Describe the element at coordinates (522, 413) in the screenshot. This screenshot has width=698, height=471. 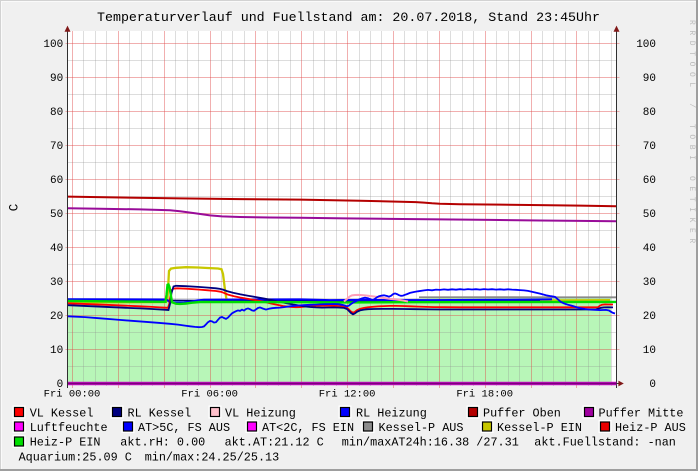
I see `svg-text: Puffer Oben` at that location.